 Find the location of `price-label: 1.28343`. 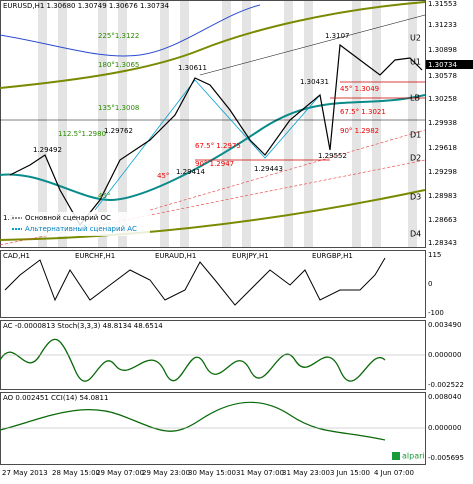

price-label: 1.28343 is located at coordinates (442, 243).